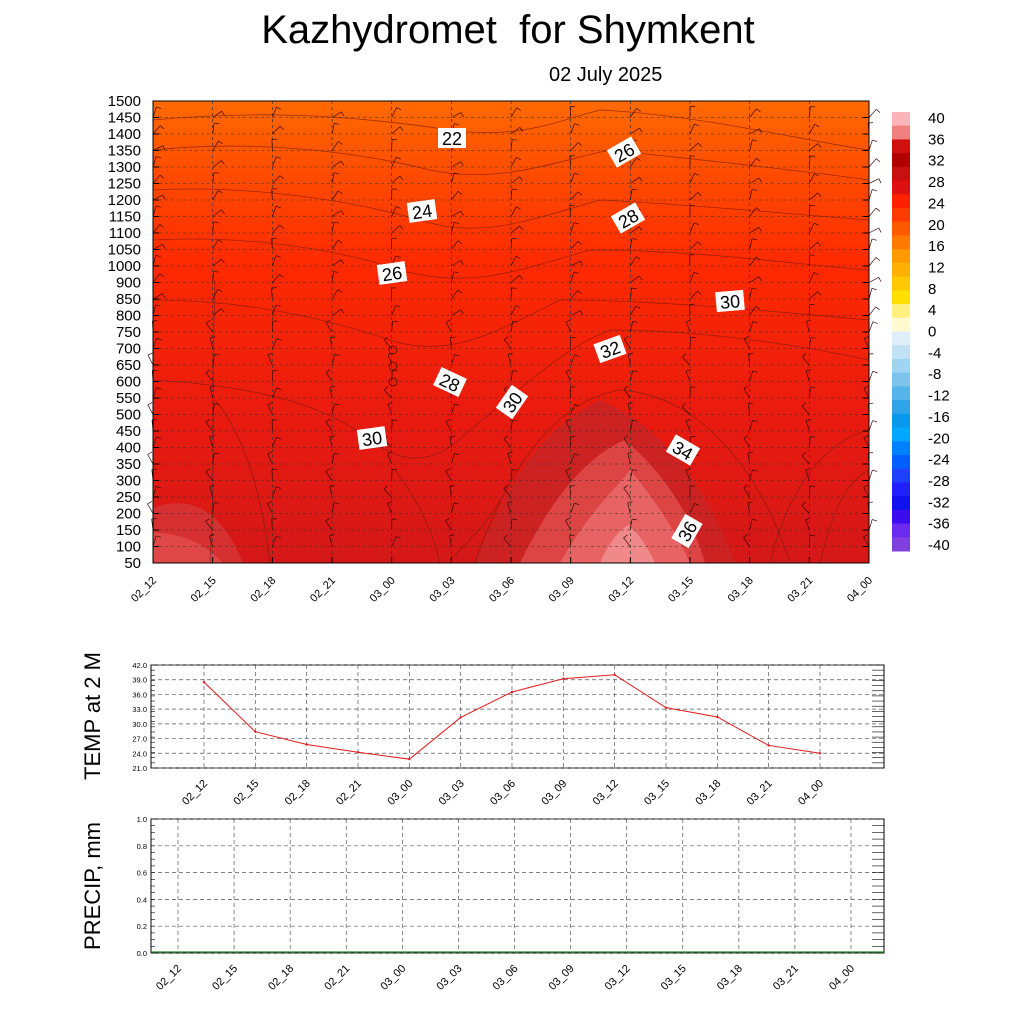 Image resolution: width=1024 pixels, height=1024 pixels. What do you see at coordinates (124, 101) in the screenshot?
I see `heatmap-y-tick-label: 1500` at bounding box center [124, 101].